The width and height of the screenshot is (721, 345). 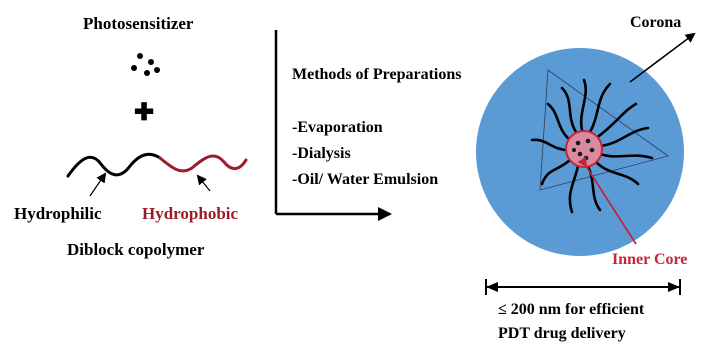 I want to click on size-note-line1: ≤ 200 nm for efficient, so click(x=571, y=309).